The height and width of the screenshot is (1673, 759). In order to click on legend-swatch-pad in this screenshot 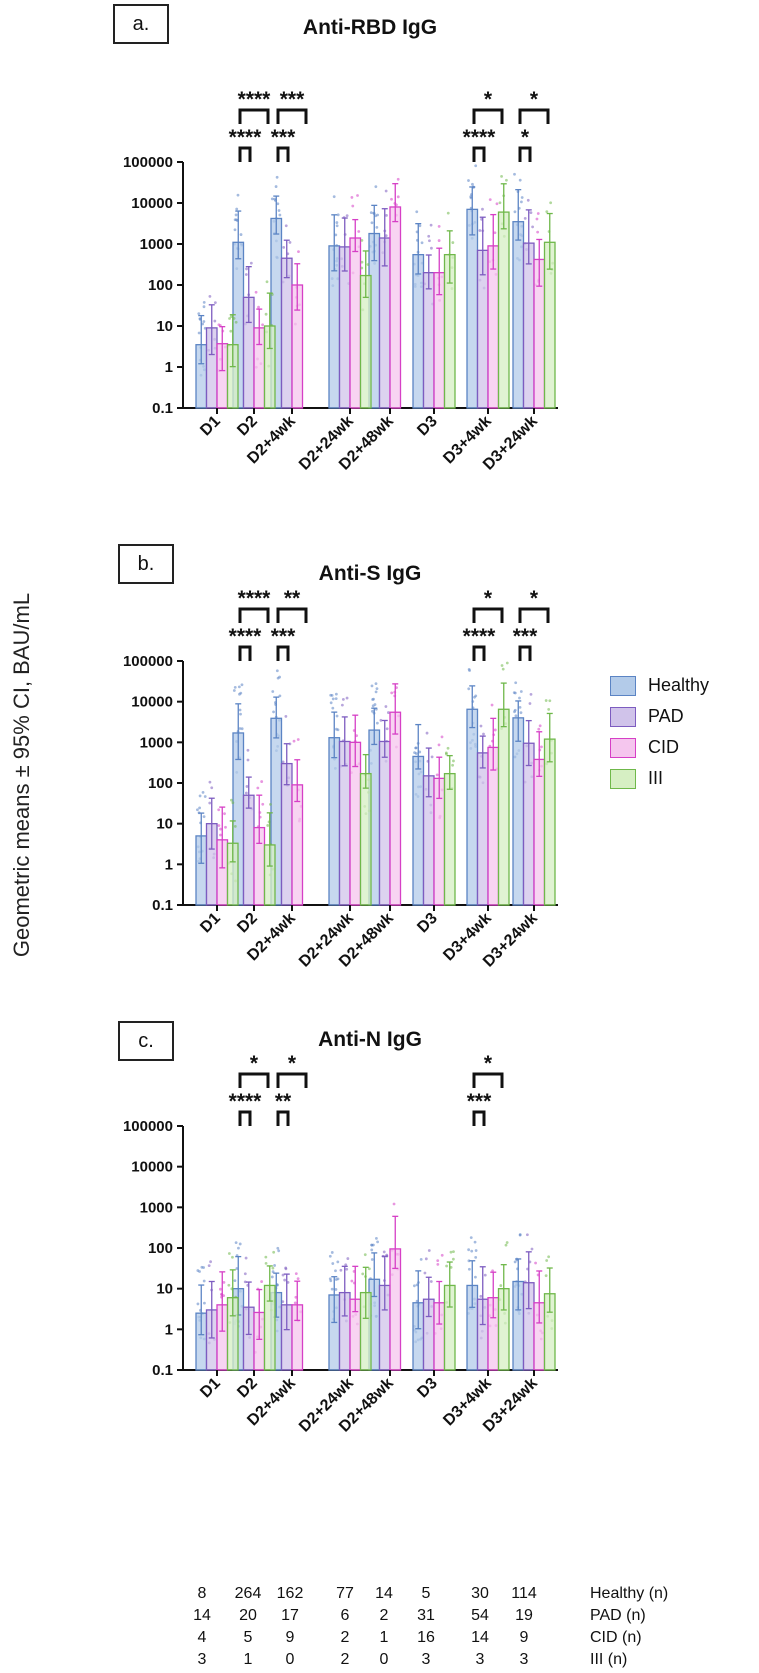, I will do `click(623, 716)`.